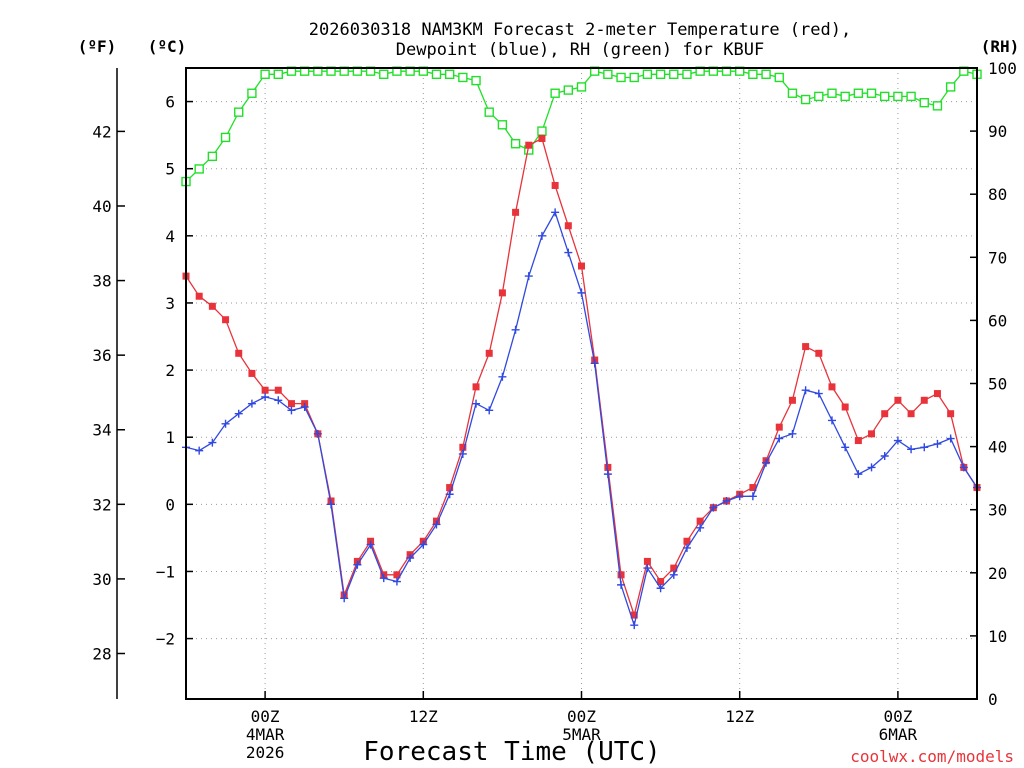 This screenshot has height=768, width=1024. Describe the element at coordinates (898, 734) in the screenshot. I see `time-tick-label: 6MAR` at that location.